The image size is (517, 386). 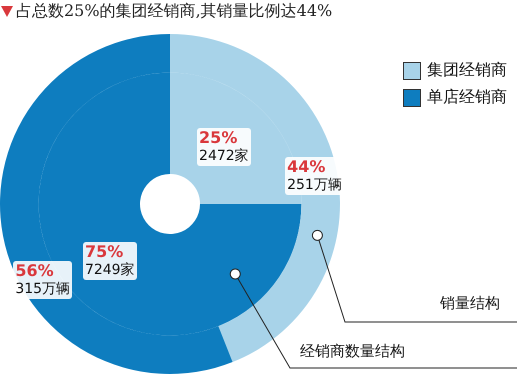 What do you see at coordinates (467, 70) in the screenshot?
I see `legend-label: 集团经销商` at bounding box center [467, 70].